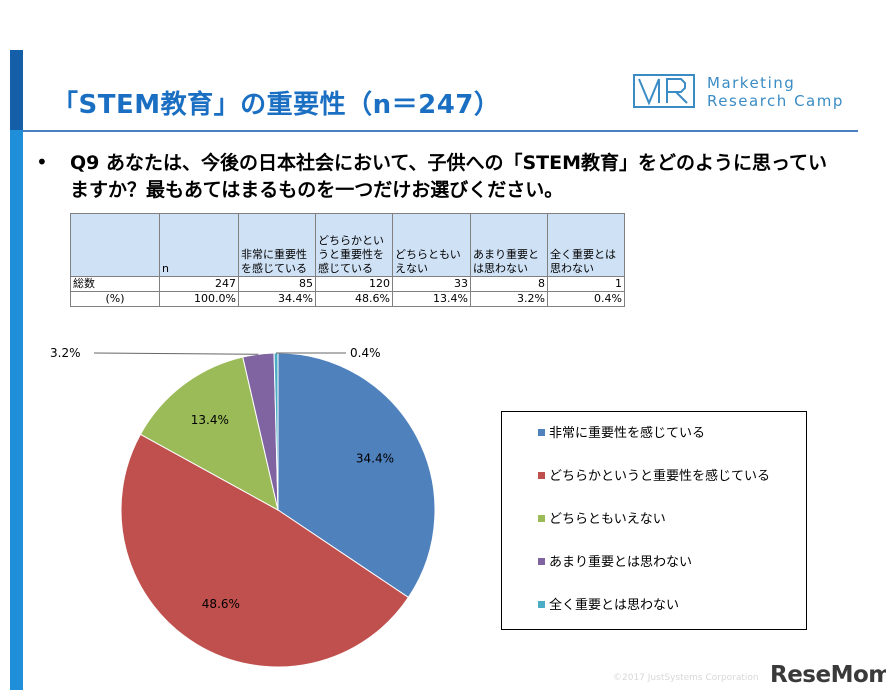  I want to click on table-cell: 3.2%, so click(509, 299).